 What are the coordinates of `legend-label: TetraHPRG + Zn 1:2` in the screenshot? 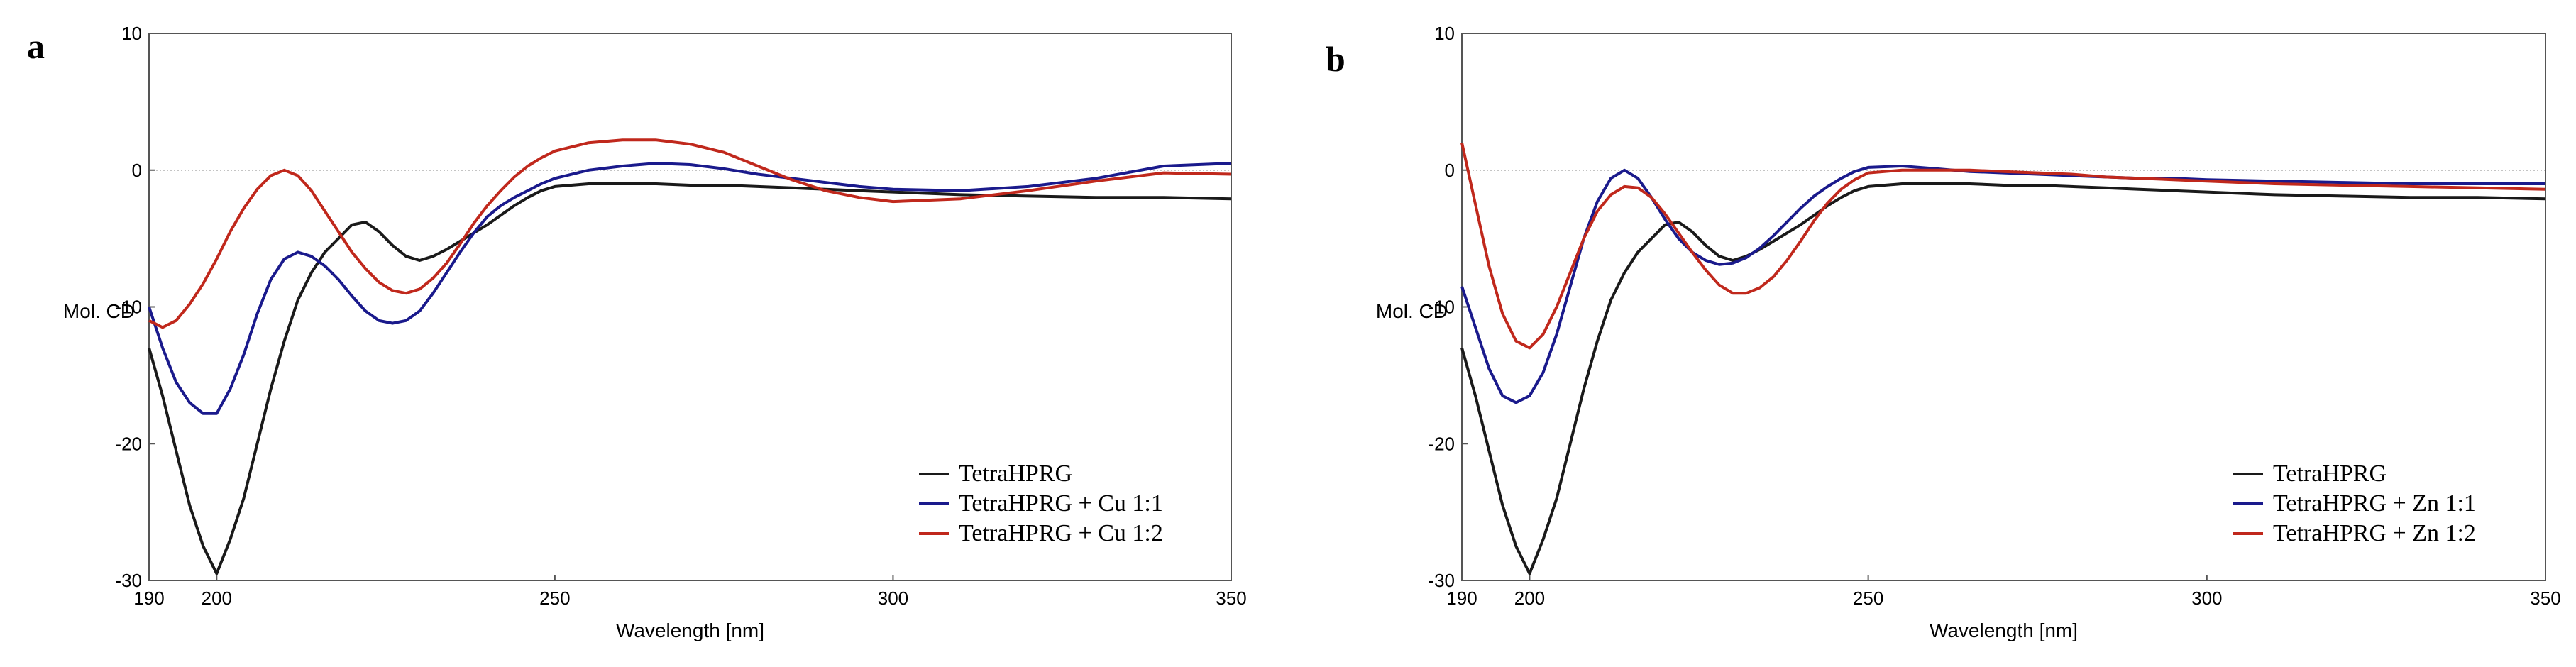 It's located at (2374, 533).